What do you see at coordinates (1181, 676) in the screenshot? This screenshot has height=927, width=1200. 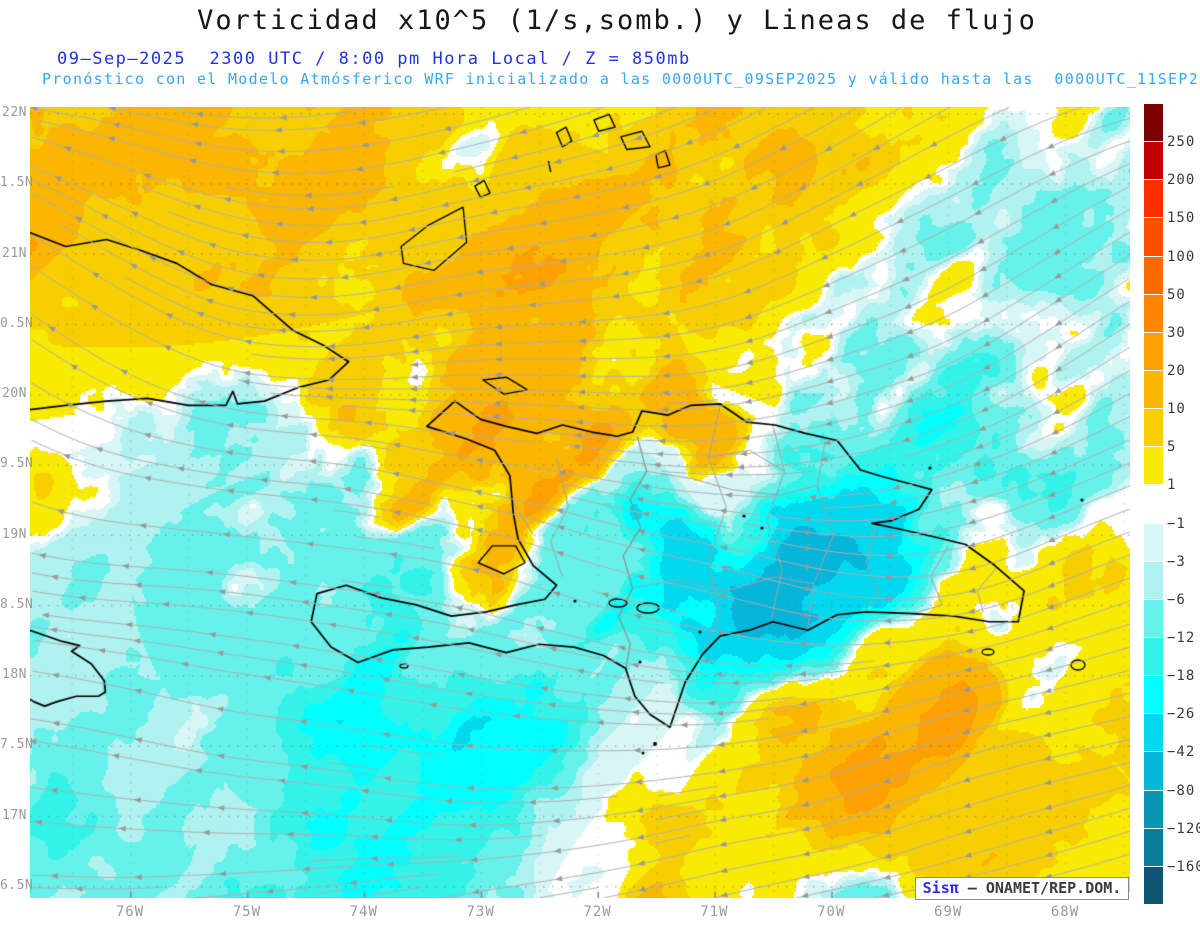 I see `colorbar-tick-label: −18` at bounding box center [1181, 676].